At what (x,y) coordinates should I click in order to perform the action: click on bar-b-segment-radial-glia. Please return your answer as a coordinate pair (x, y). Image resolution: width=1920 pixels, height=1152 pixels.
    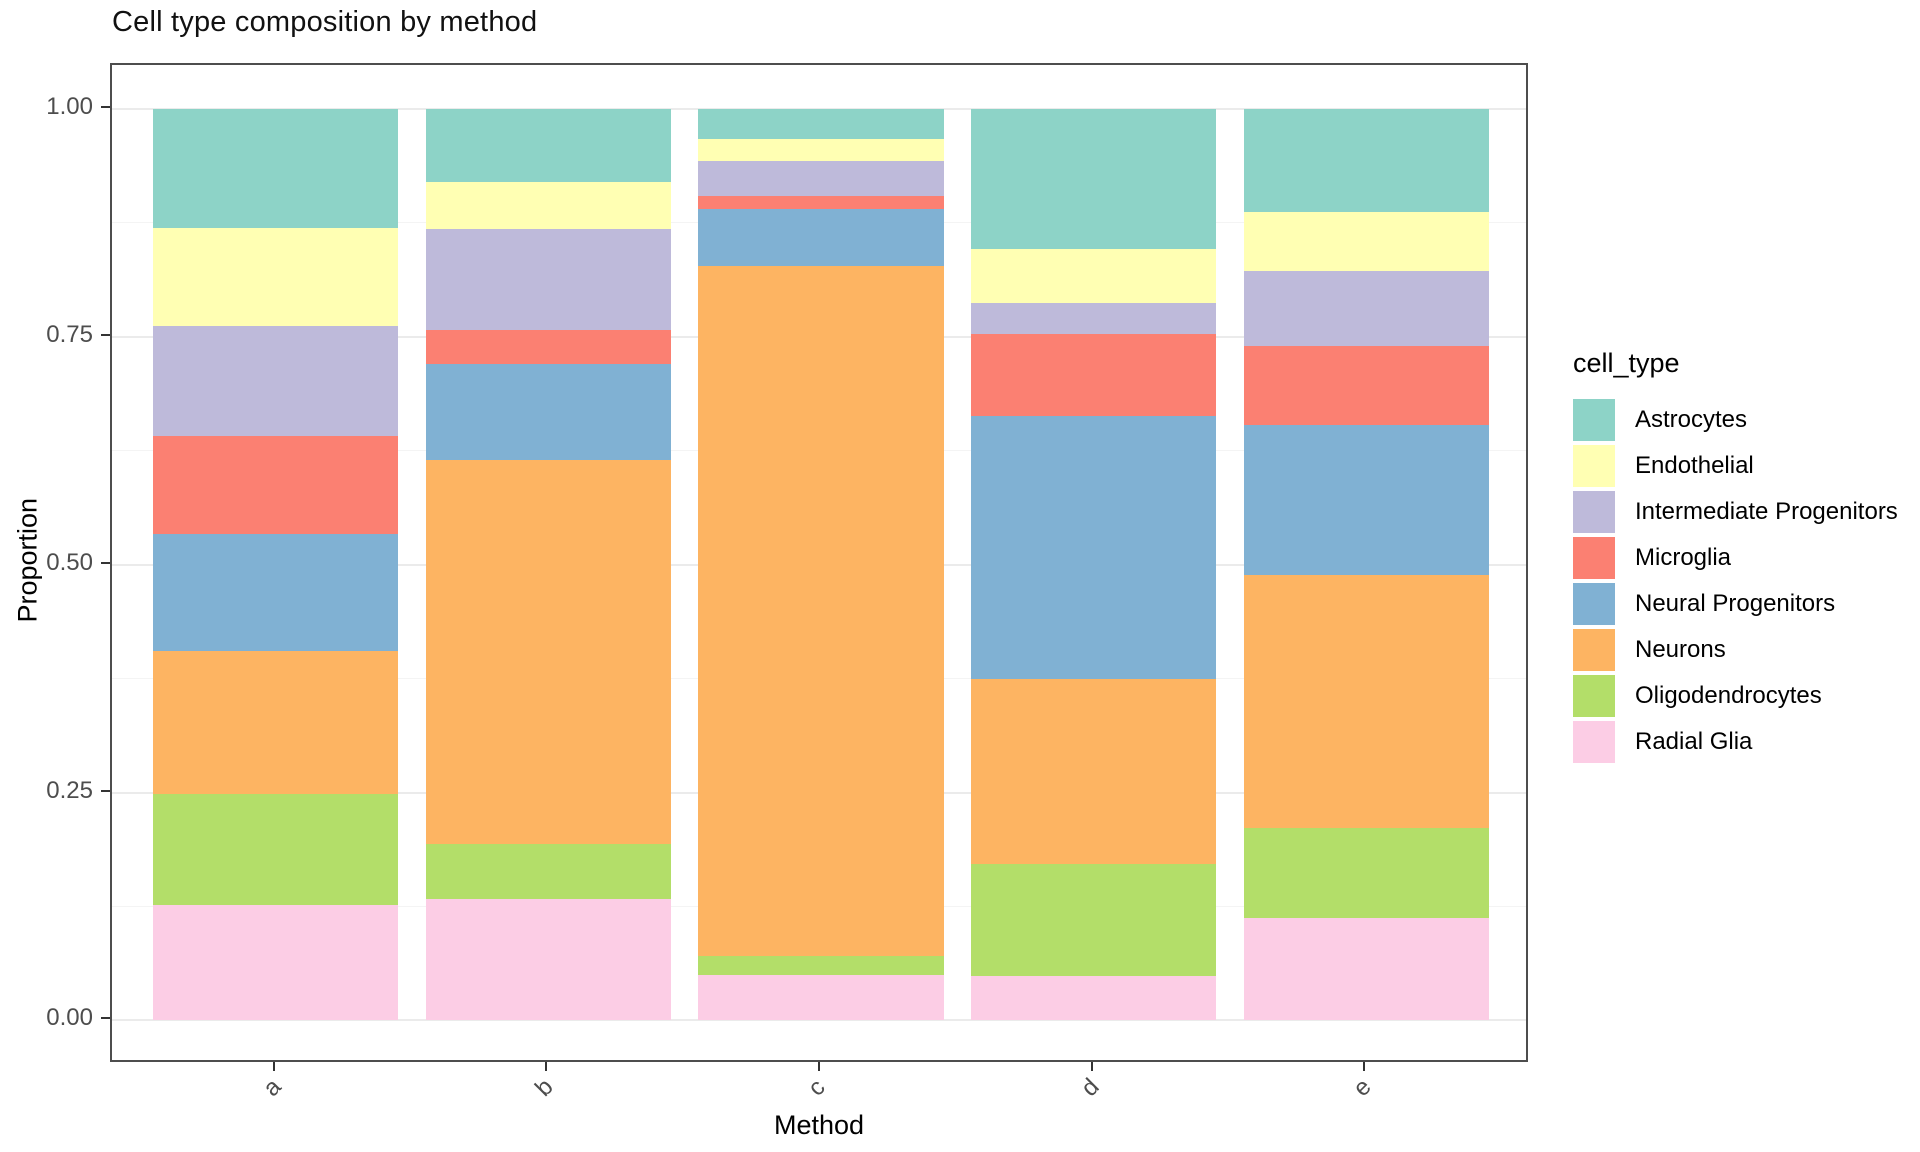
    Looking at the image, I should click on (548, 960).